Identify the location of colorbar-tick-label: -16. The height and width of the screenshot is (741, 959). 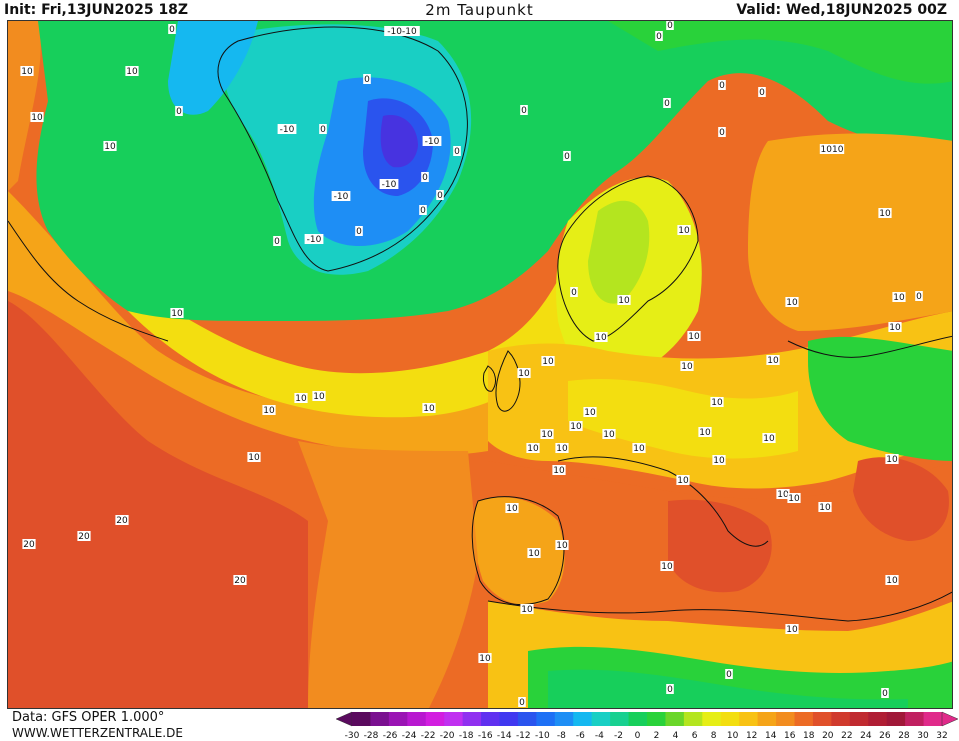
(485, 735).